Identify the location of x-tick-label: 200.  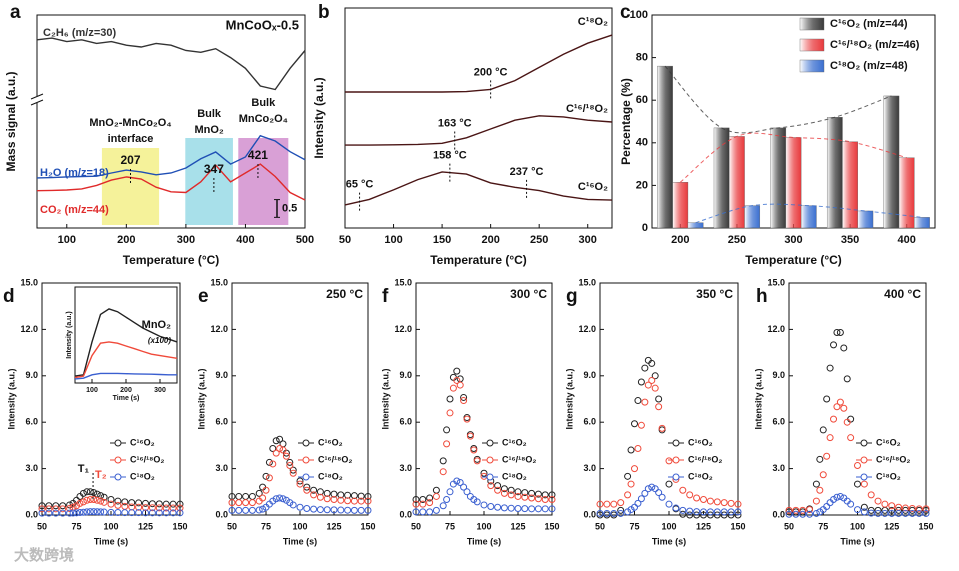
(126, 390).